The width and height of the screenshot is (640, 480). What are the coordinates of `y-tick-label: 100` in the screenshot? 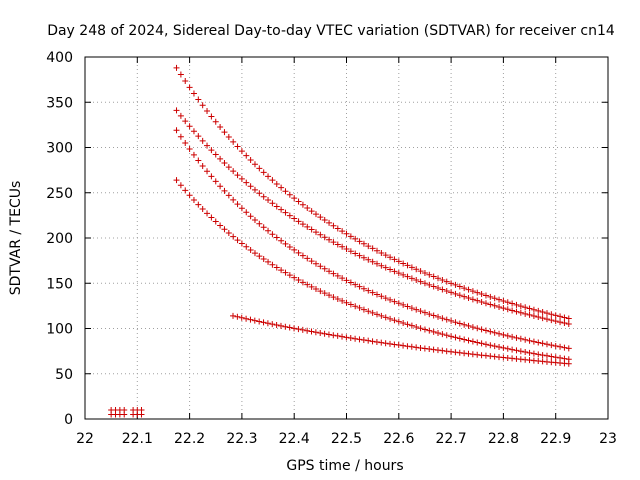 It's located at (59, 330).